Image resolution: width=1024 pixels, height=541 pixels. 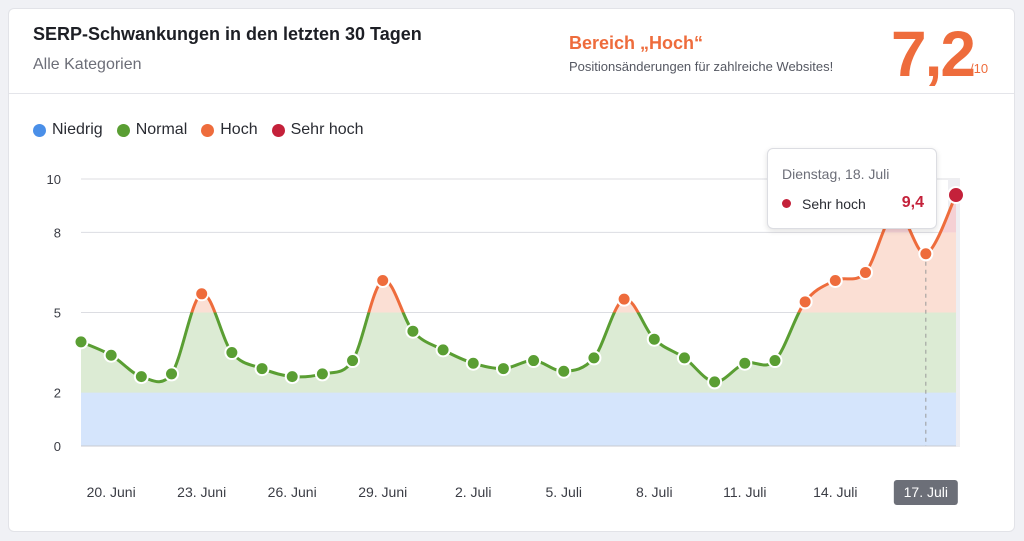 What do you see at coordinates (835, 492) in the screenshot?
I see `x-tick-label: 14. Juli` at bounding box center [835, 492].